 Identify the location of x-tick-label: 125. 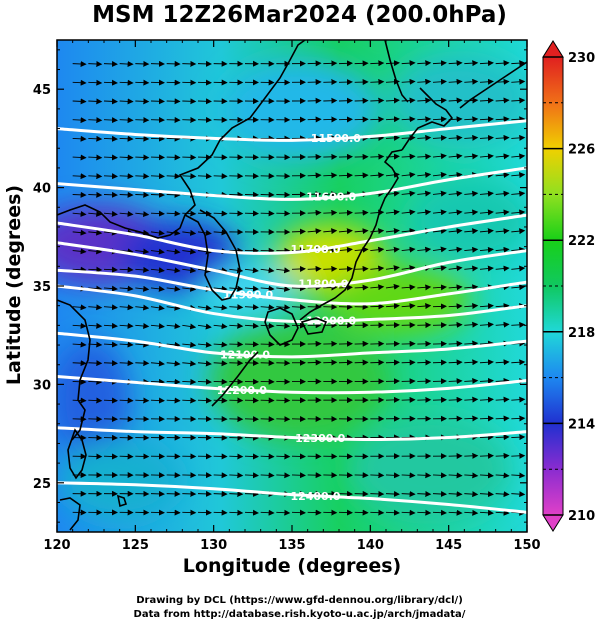
(135, 545).